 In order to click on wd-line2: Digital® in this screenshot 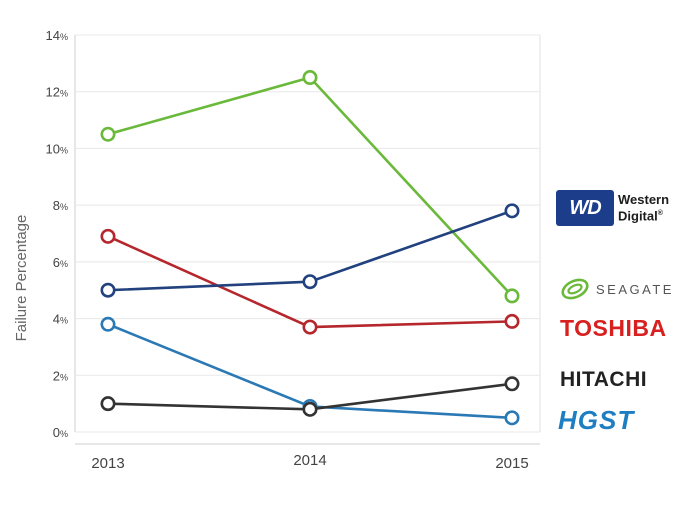, I will do `click(640, 216)`.